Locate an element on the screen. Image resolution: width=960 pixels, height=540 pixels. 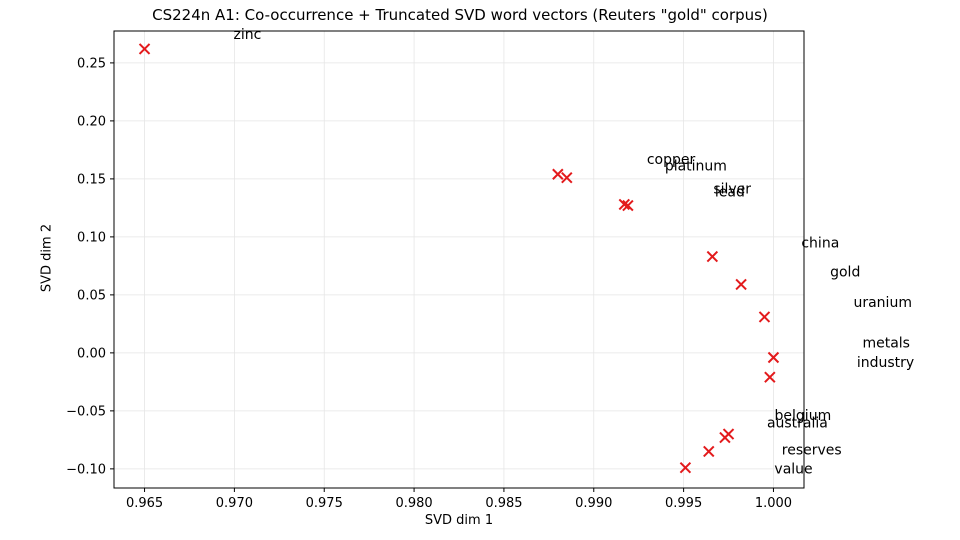
word-label: metals is located at coordinates (886, 344).